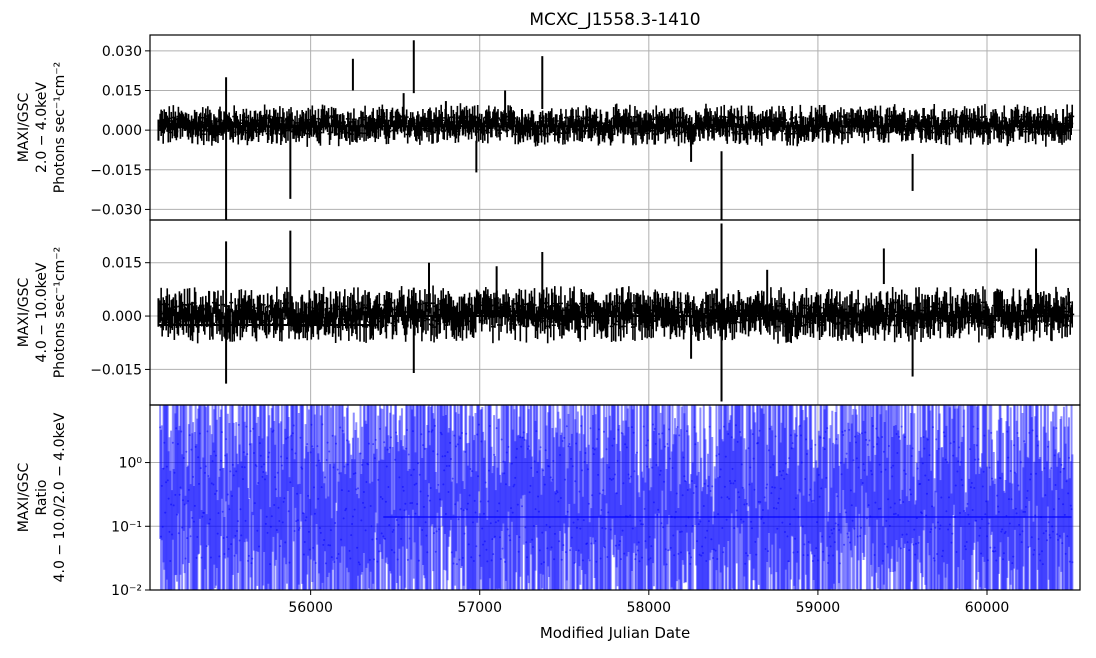  Describe the element at coordinates (42, 312) in the screenshot. I see `y-axis-label-line: 4.0 − 10.0keV` at that location.